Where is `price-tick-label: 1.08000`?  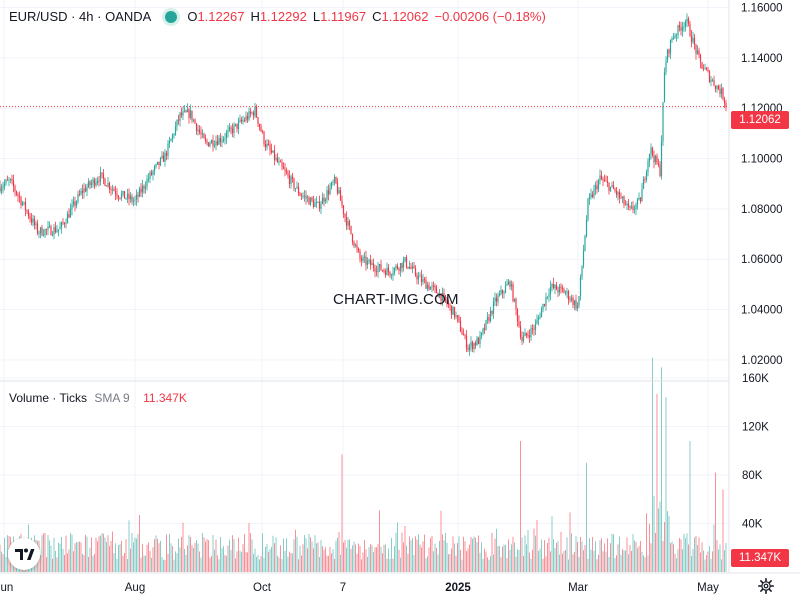
price-tick-label: 1.08000 is located at coordinates (762, 210).